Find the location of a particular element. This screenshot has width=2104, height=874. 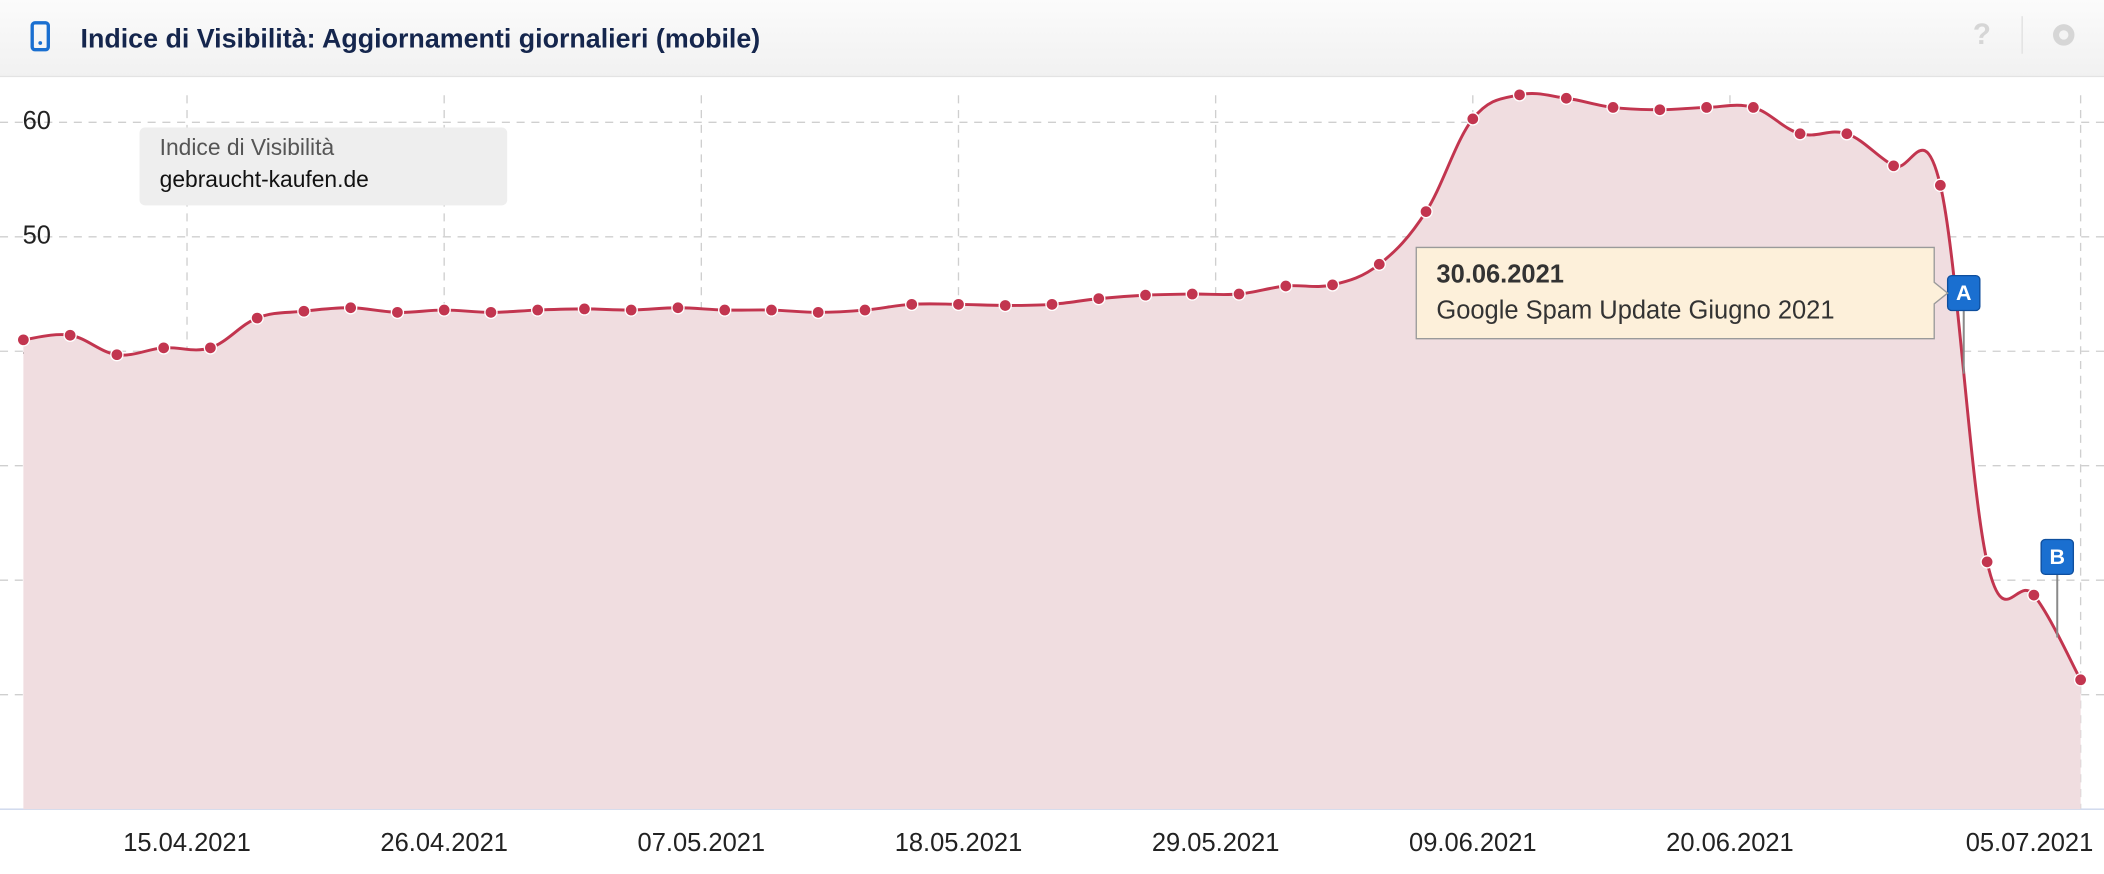

x-tick-label: 20.06.2021 is located at coordinates (1730, 843).